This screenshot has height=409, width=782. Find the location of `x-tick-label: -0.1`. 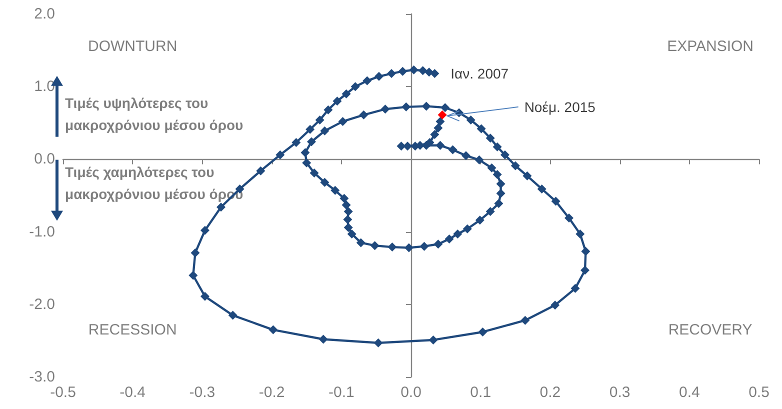

x-tick-label: -0.1 is located at coordinates (341, 392).